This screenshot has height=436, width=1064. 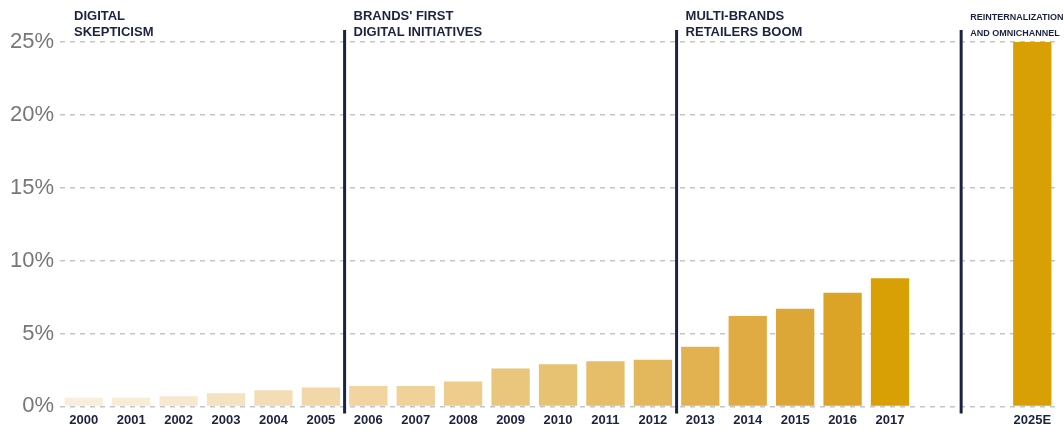 What do you see at coordinates (890, 419) in the screenshot?
I see `x-tick-label: 2017` at bounding box center [890, 419].